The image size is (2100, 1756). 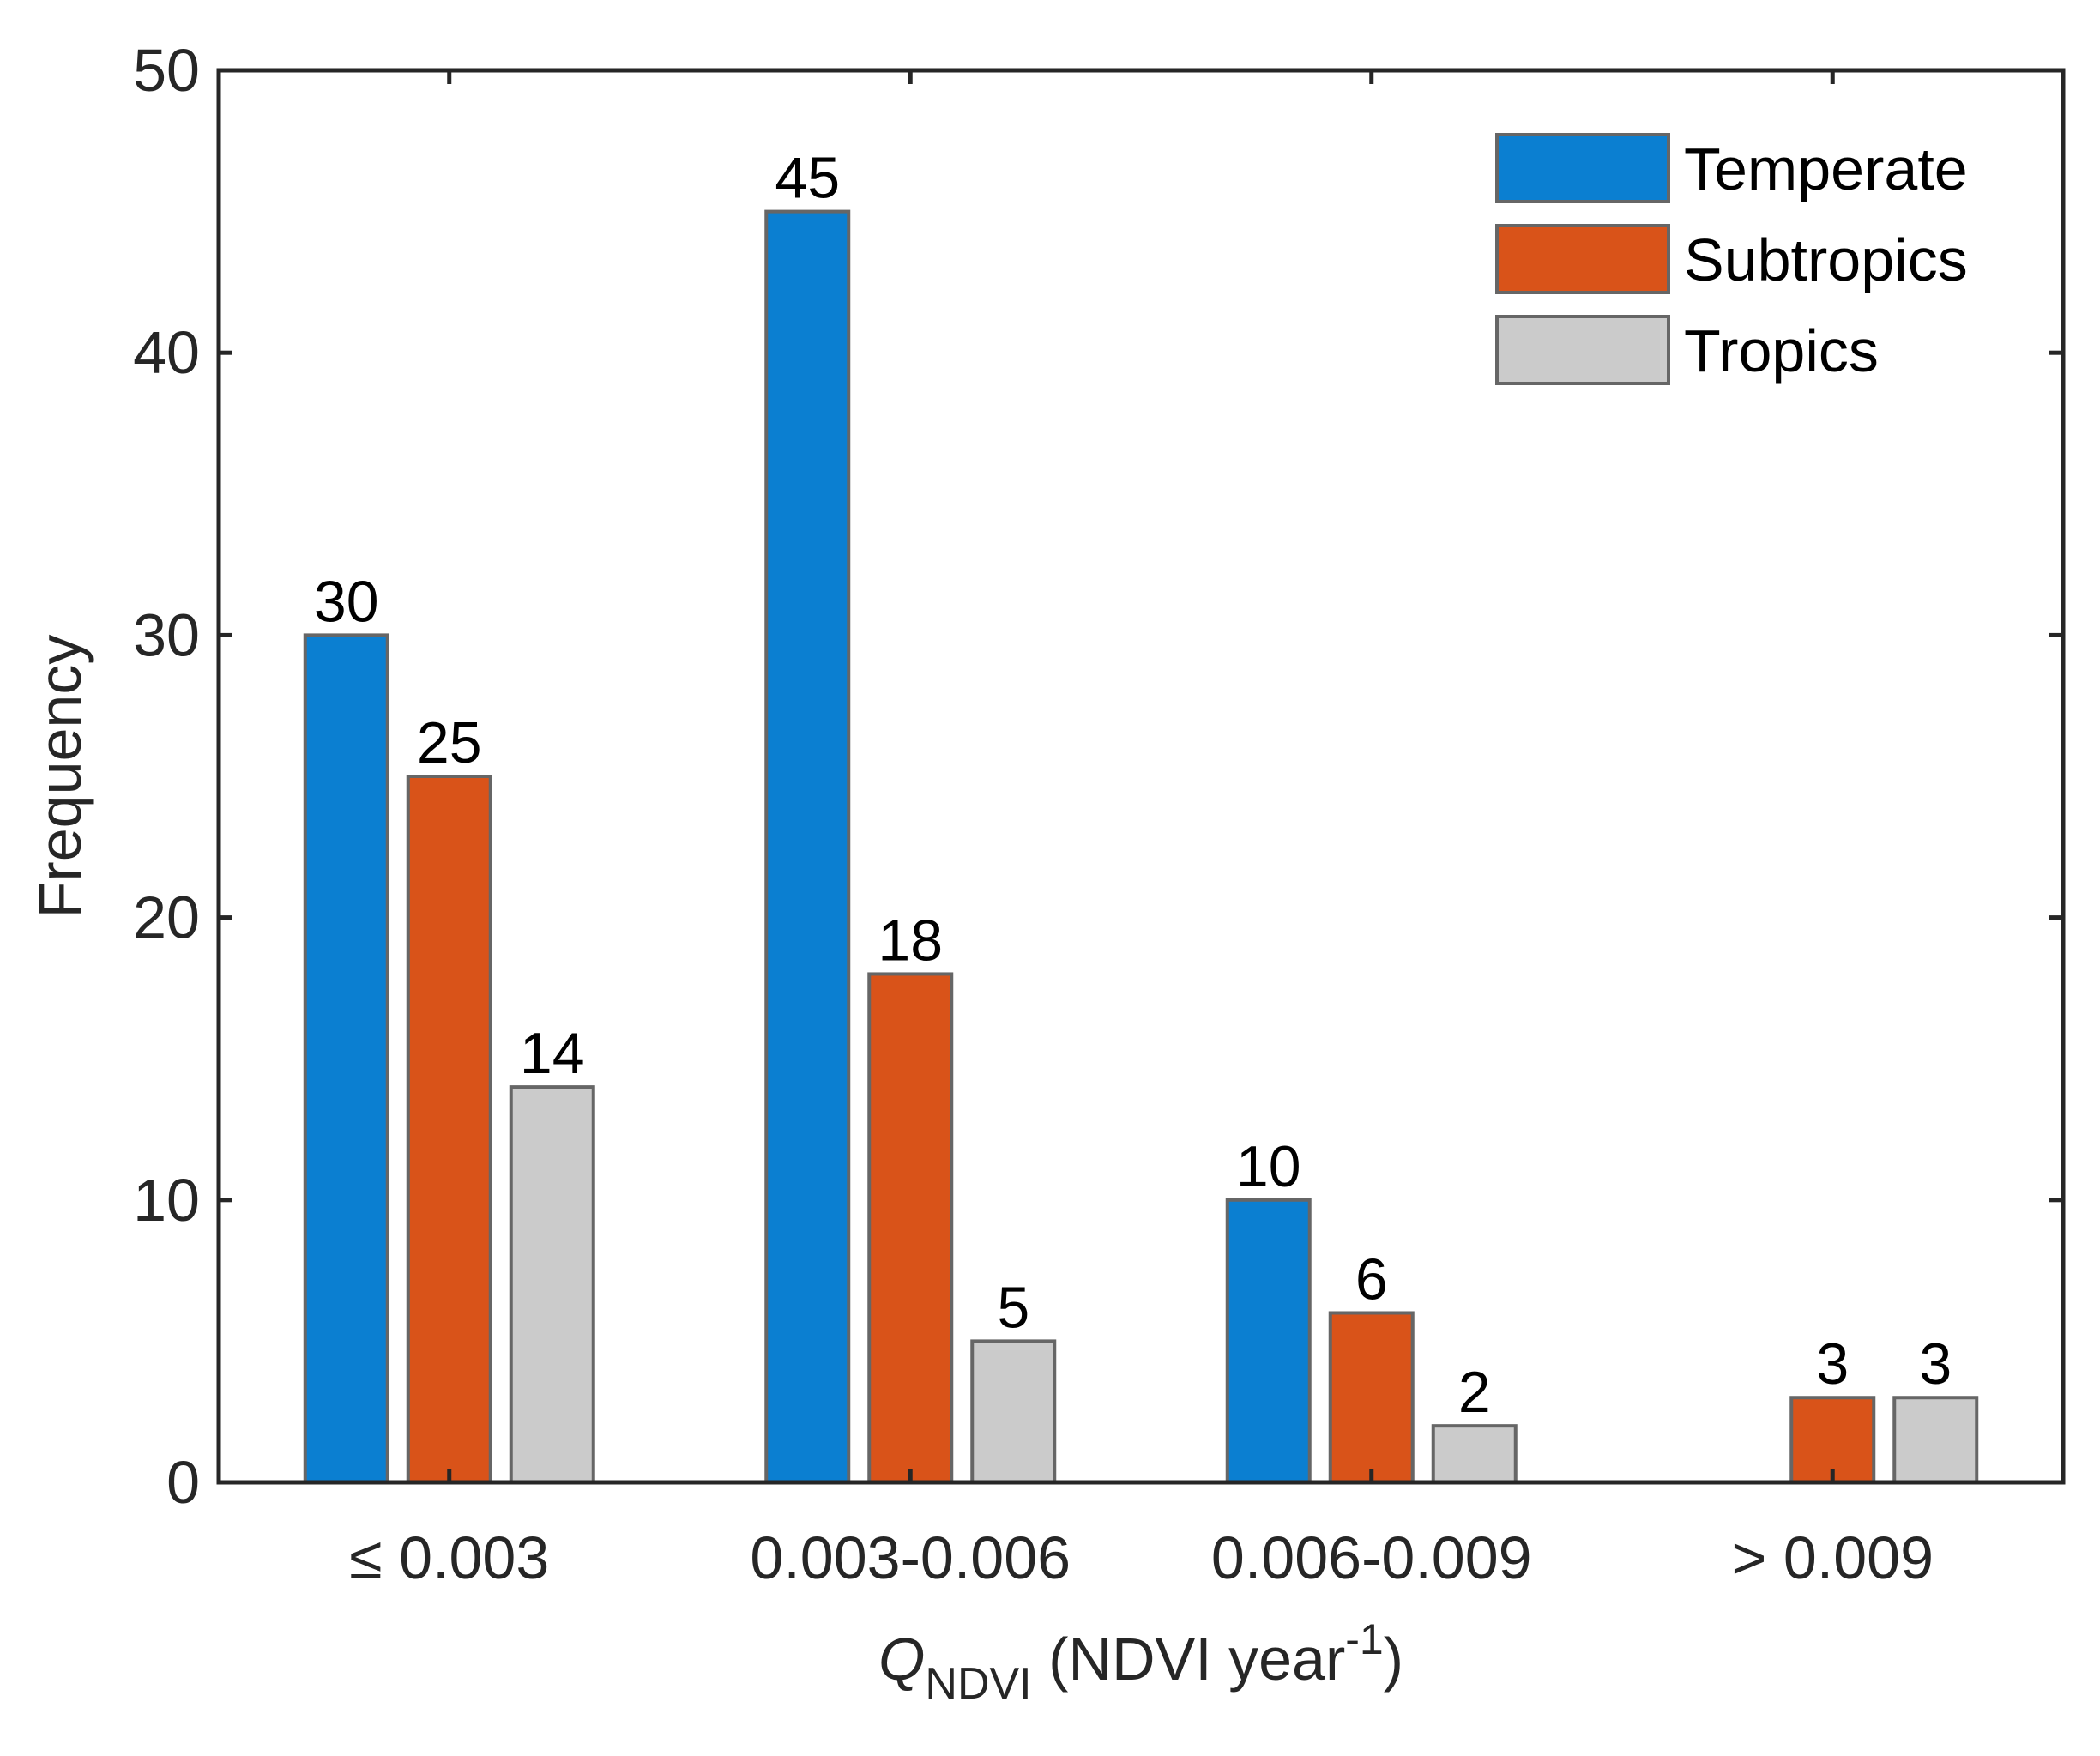 I want to click on y-tick-label-4: 40, so click(x=166, y=352).